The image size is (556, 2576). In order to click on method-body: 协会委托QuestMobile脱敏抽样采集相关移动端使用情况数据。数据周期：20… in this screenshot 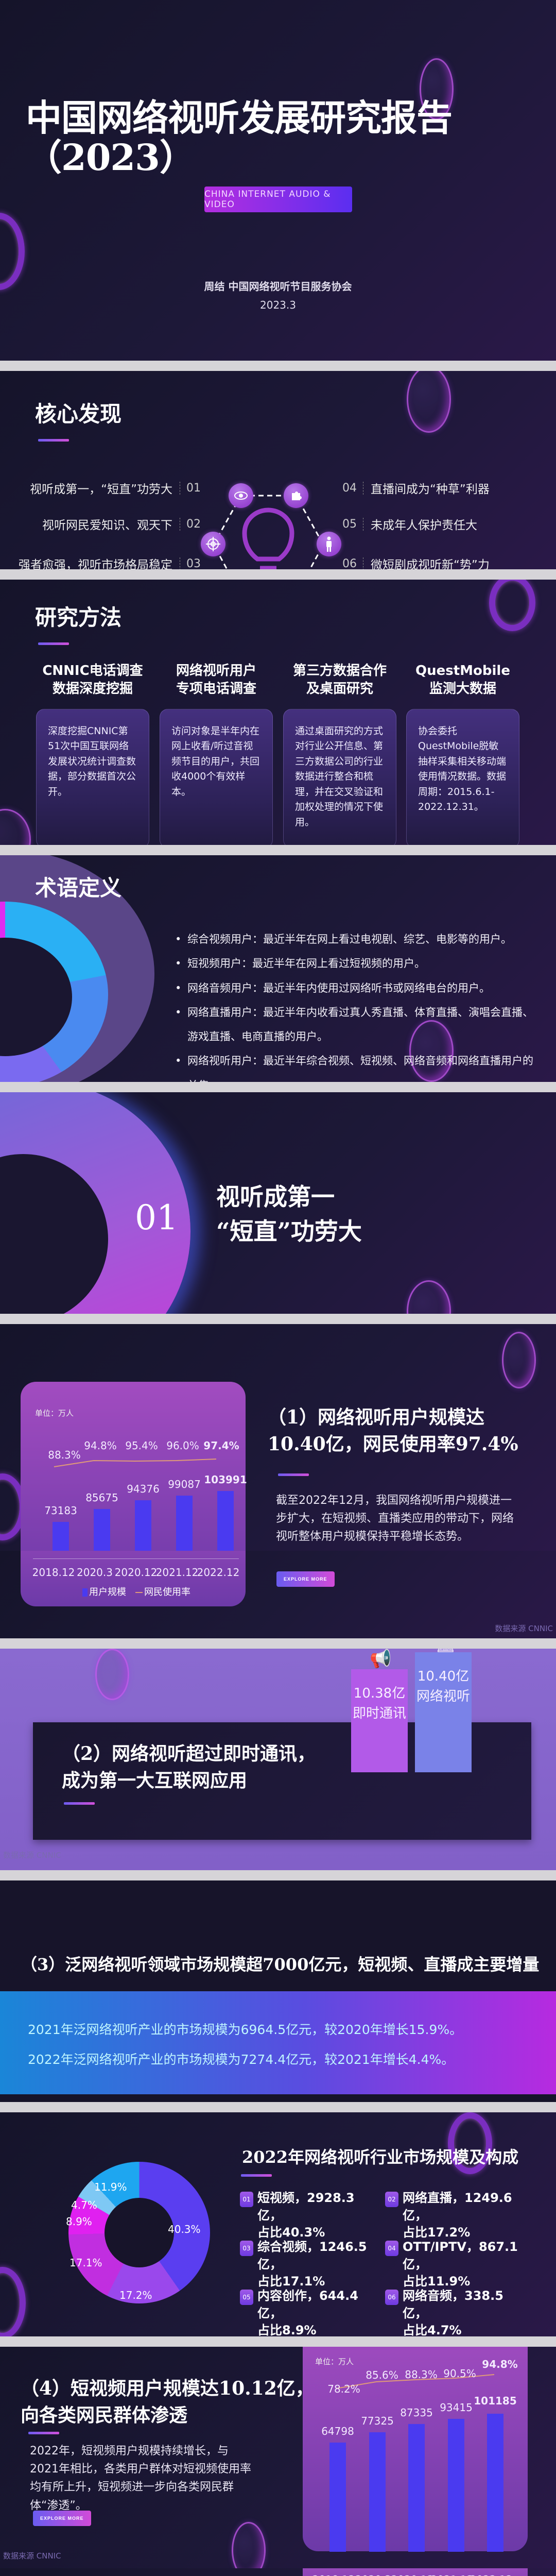, I will do `click(462, 777)`.